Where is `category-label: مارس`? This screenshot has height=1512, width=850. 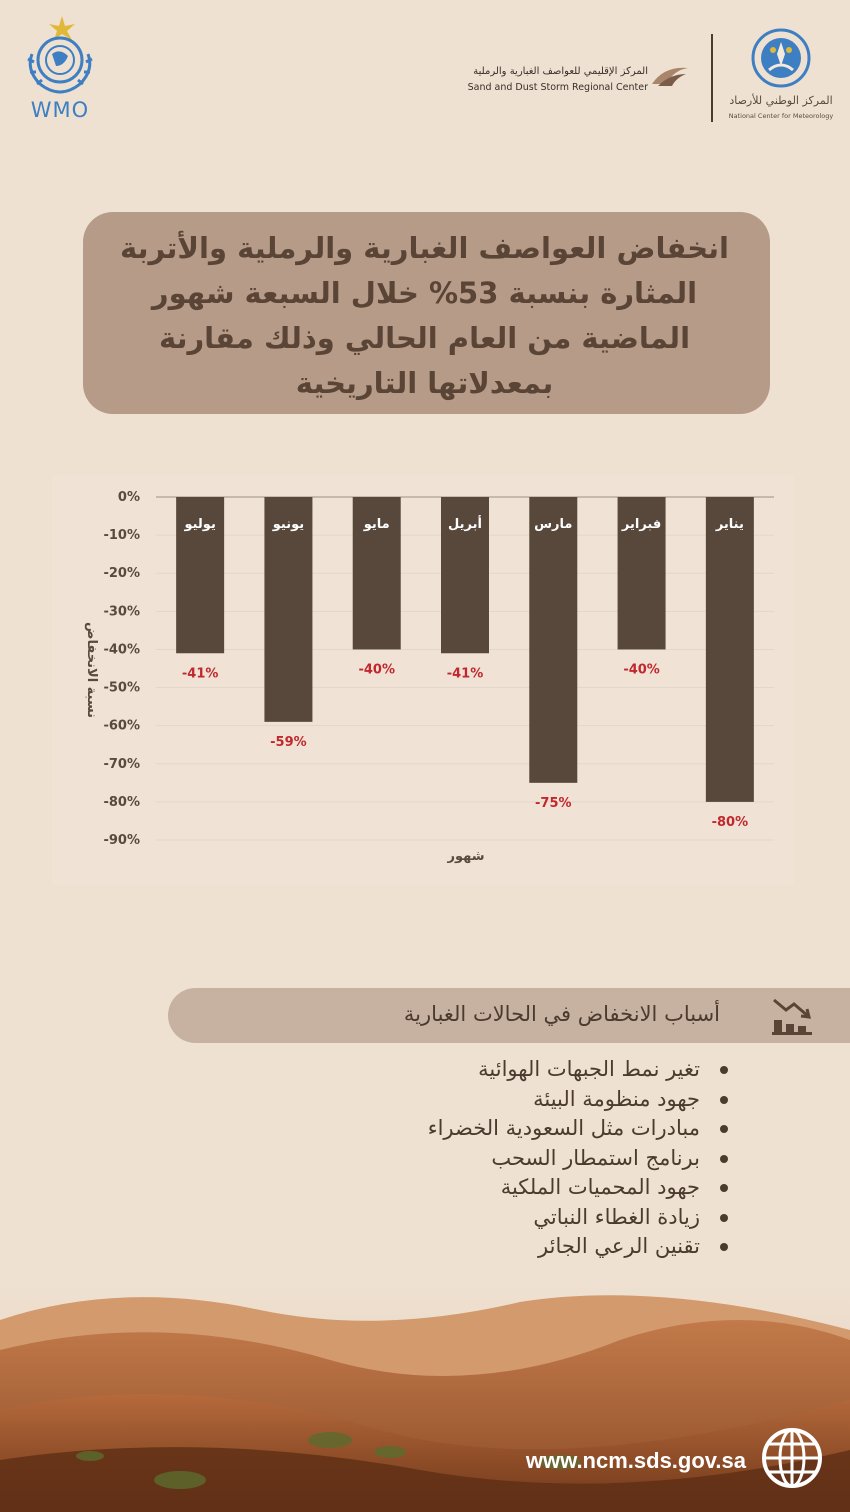 category-label: مارس is located at coordinates (553, 524).